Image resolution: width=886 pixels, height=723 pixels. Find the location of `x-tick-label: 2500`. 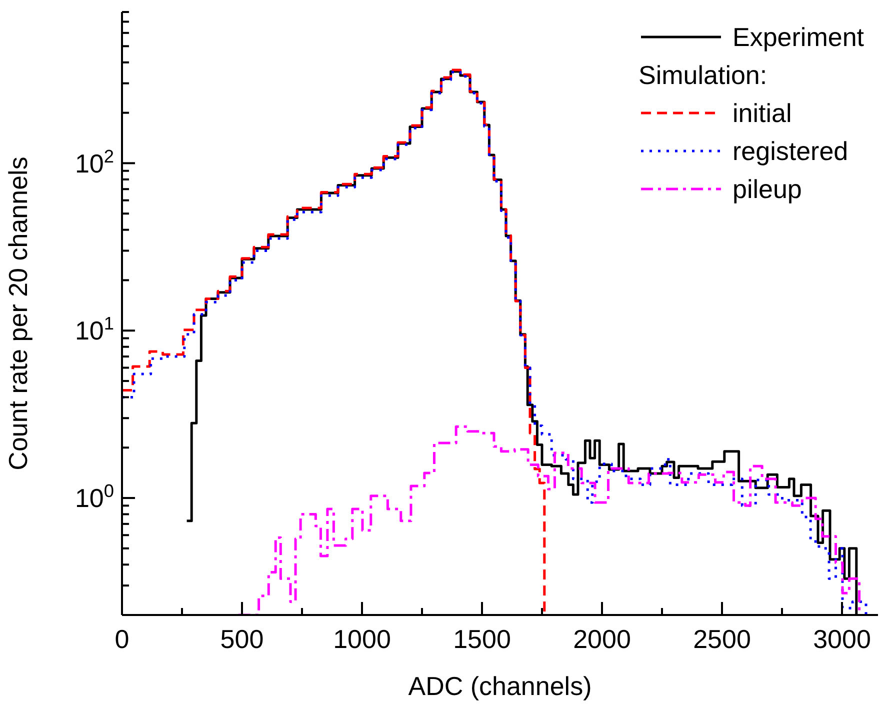

x-tick-label: 2500 is located at coordinates (722, 639).